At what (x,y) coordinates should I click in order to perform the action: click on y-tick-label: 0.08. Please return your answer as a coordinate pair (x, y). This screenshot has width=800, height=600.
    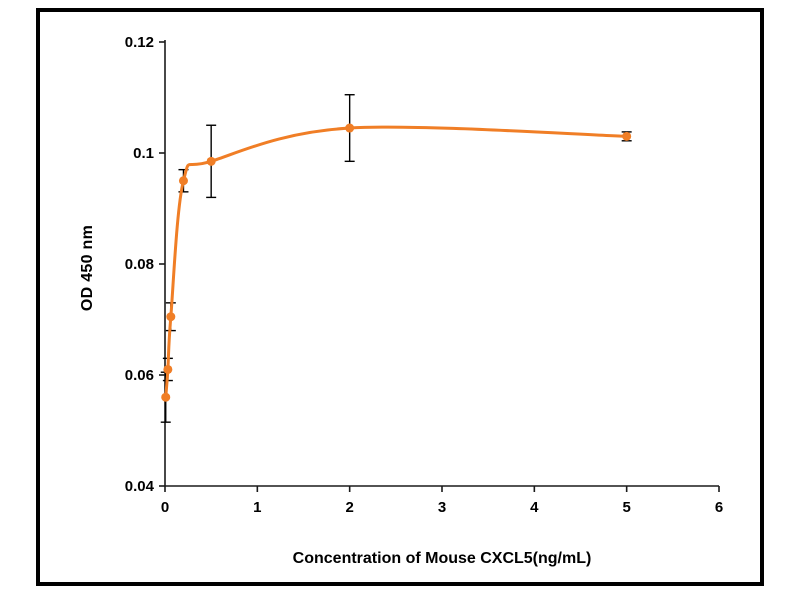
    Looking at the image, I should click on (139, 264).